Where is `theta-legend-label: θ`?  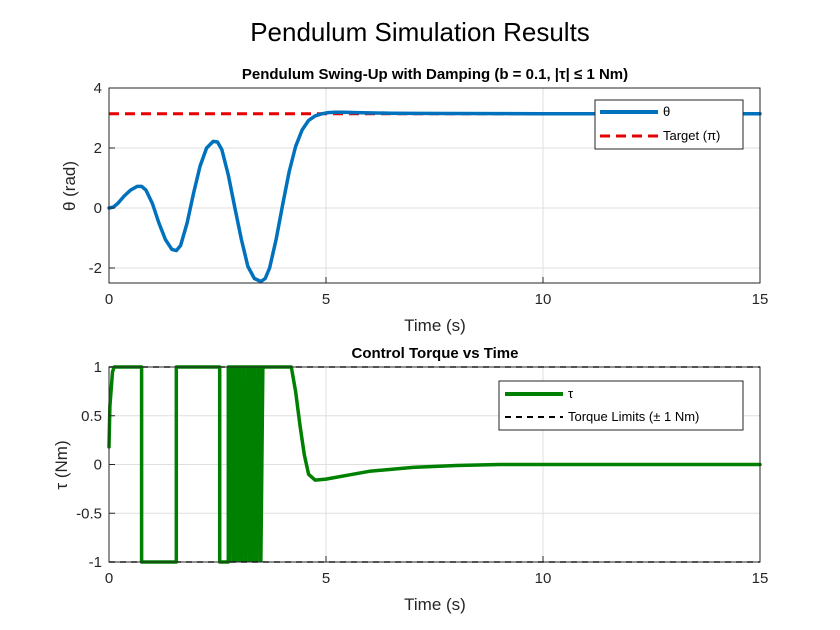 theta-legend-label: θ is located at coordinates (666, 111).